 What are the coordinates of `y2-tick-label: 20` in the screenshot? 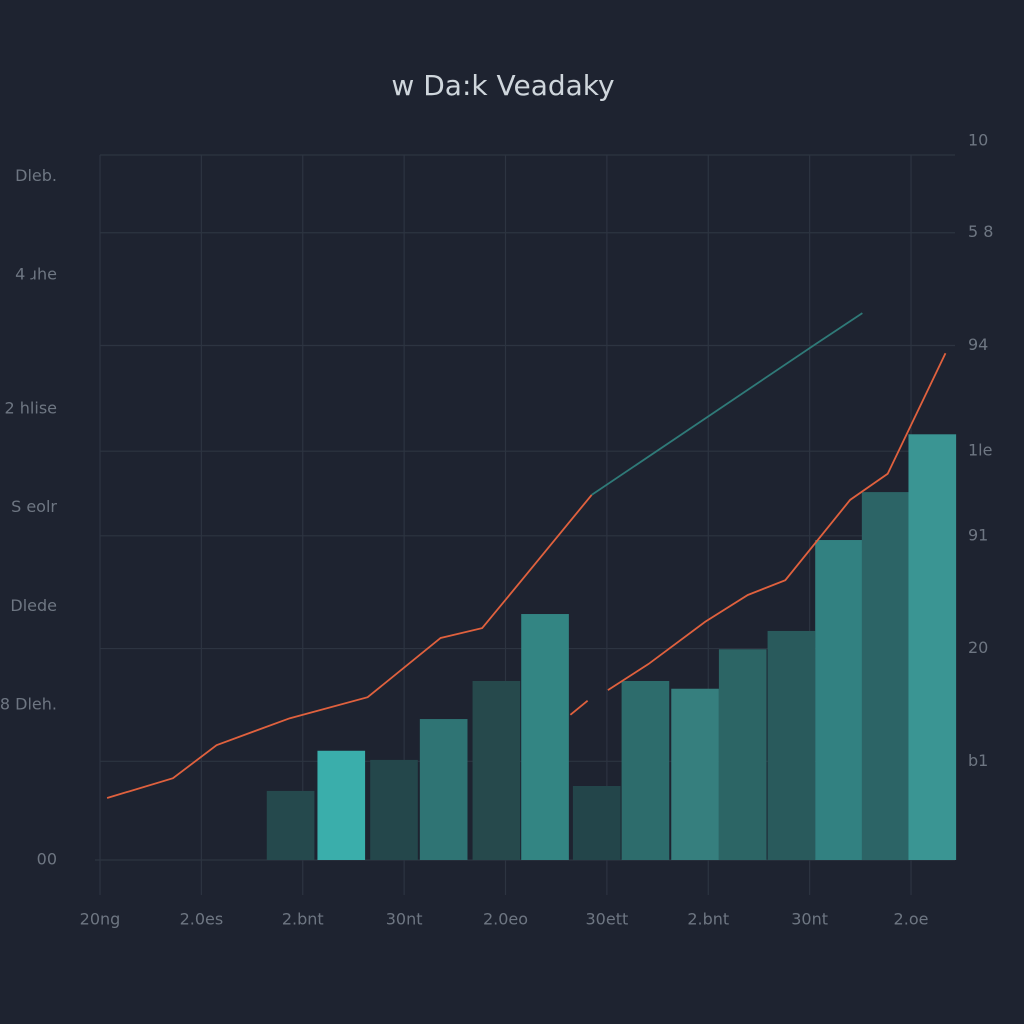 It's located at (978, 647).